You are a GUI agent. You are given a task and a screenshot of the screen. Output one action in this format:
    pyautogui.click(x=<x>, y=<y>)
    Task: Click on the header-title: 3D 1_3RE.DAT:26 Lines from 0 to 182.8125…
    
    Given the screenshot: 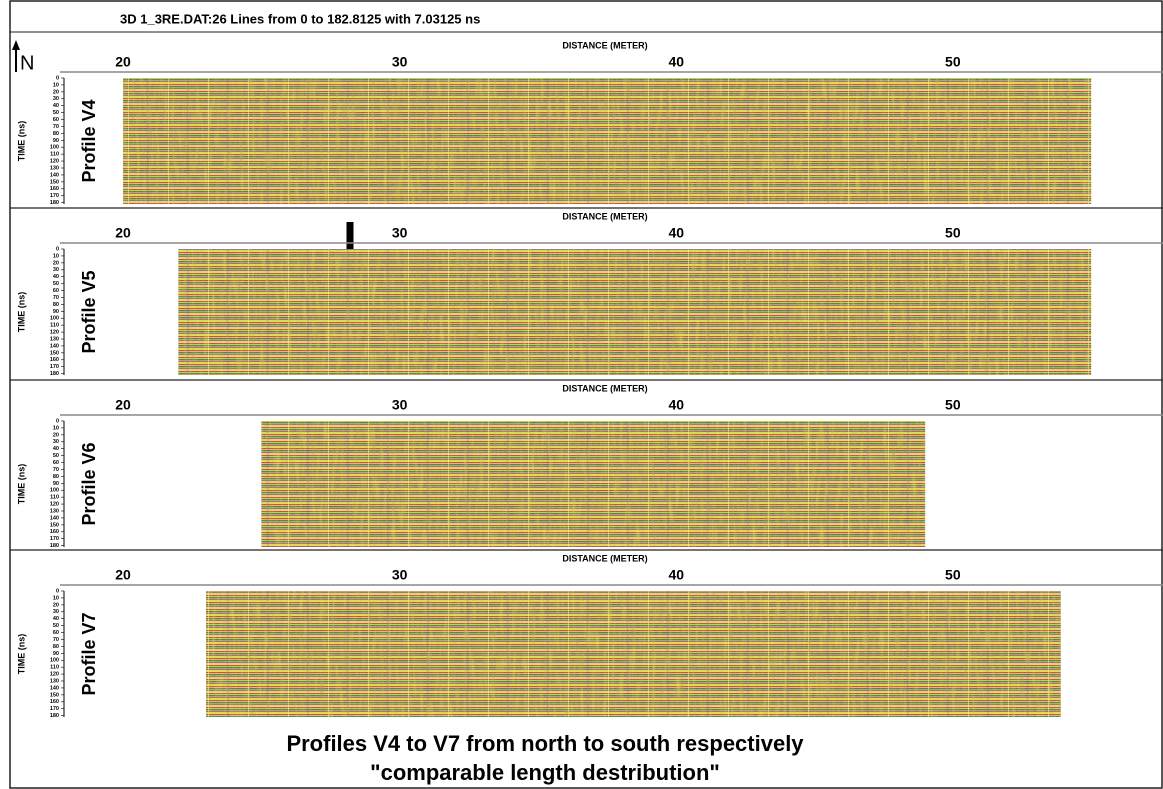 What is the action you would take?
    pyautogui.click(x=300, y=18)
    